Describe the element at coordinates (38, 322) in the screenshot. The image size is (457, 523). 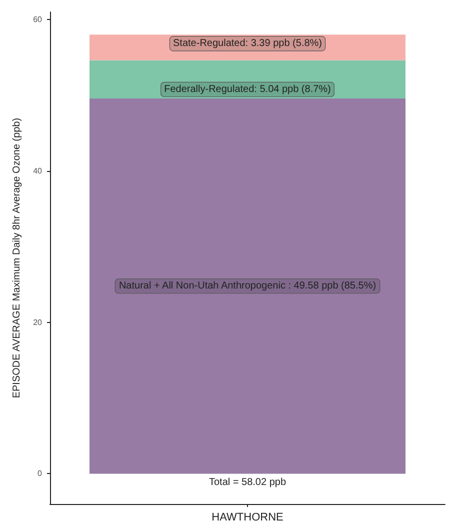
I see `y-tick-label: 20` at that location.